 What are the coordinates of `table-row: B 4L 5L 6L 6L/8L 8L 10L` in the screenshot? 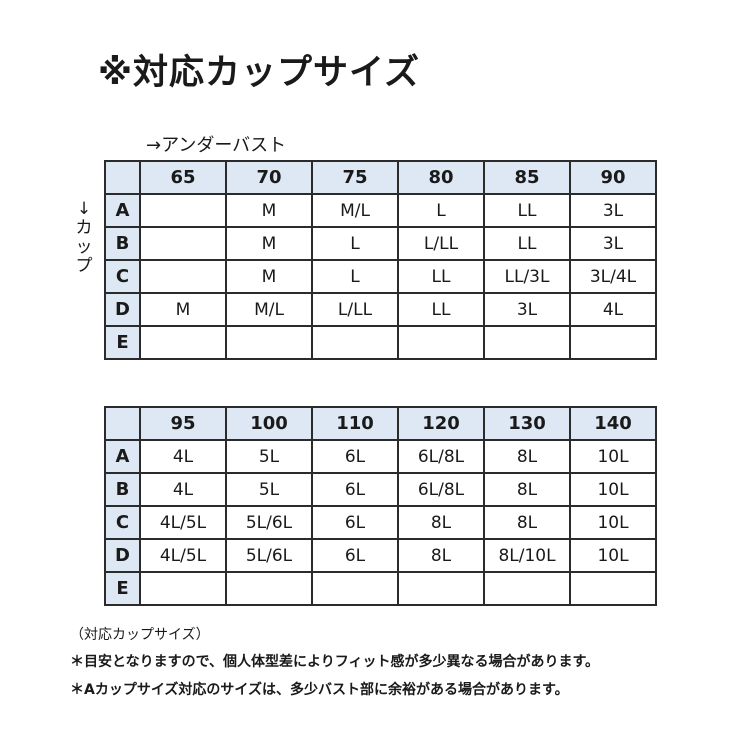 It's located at (380, 489).